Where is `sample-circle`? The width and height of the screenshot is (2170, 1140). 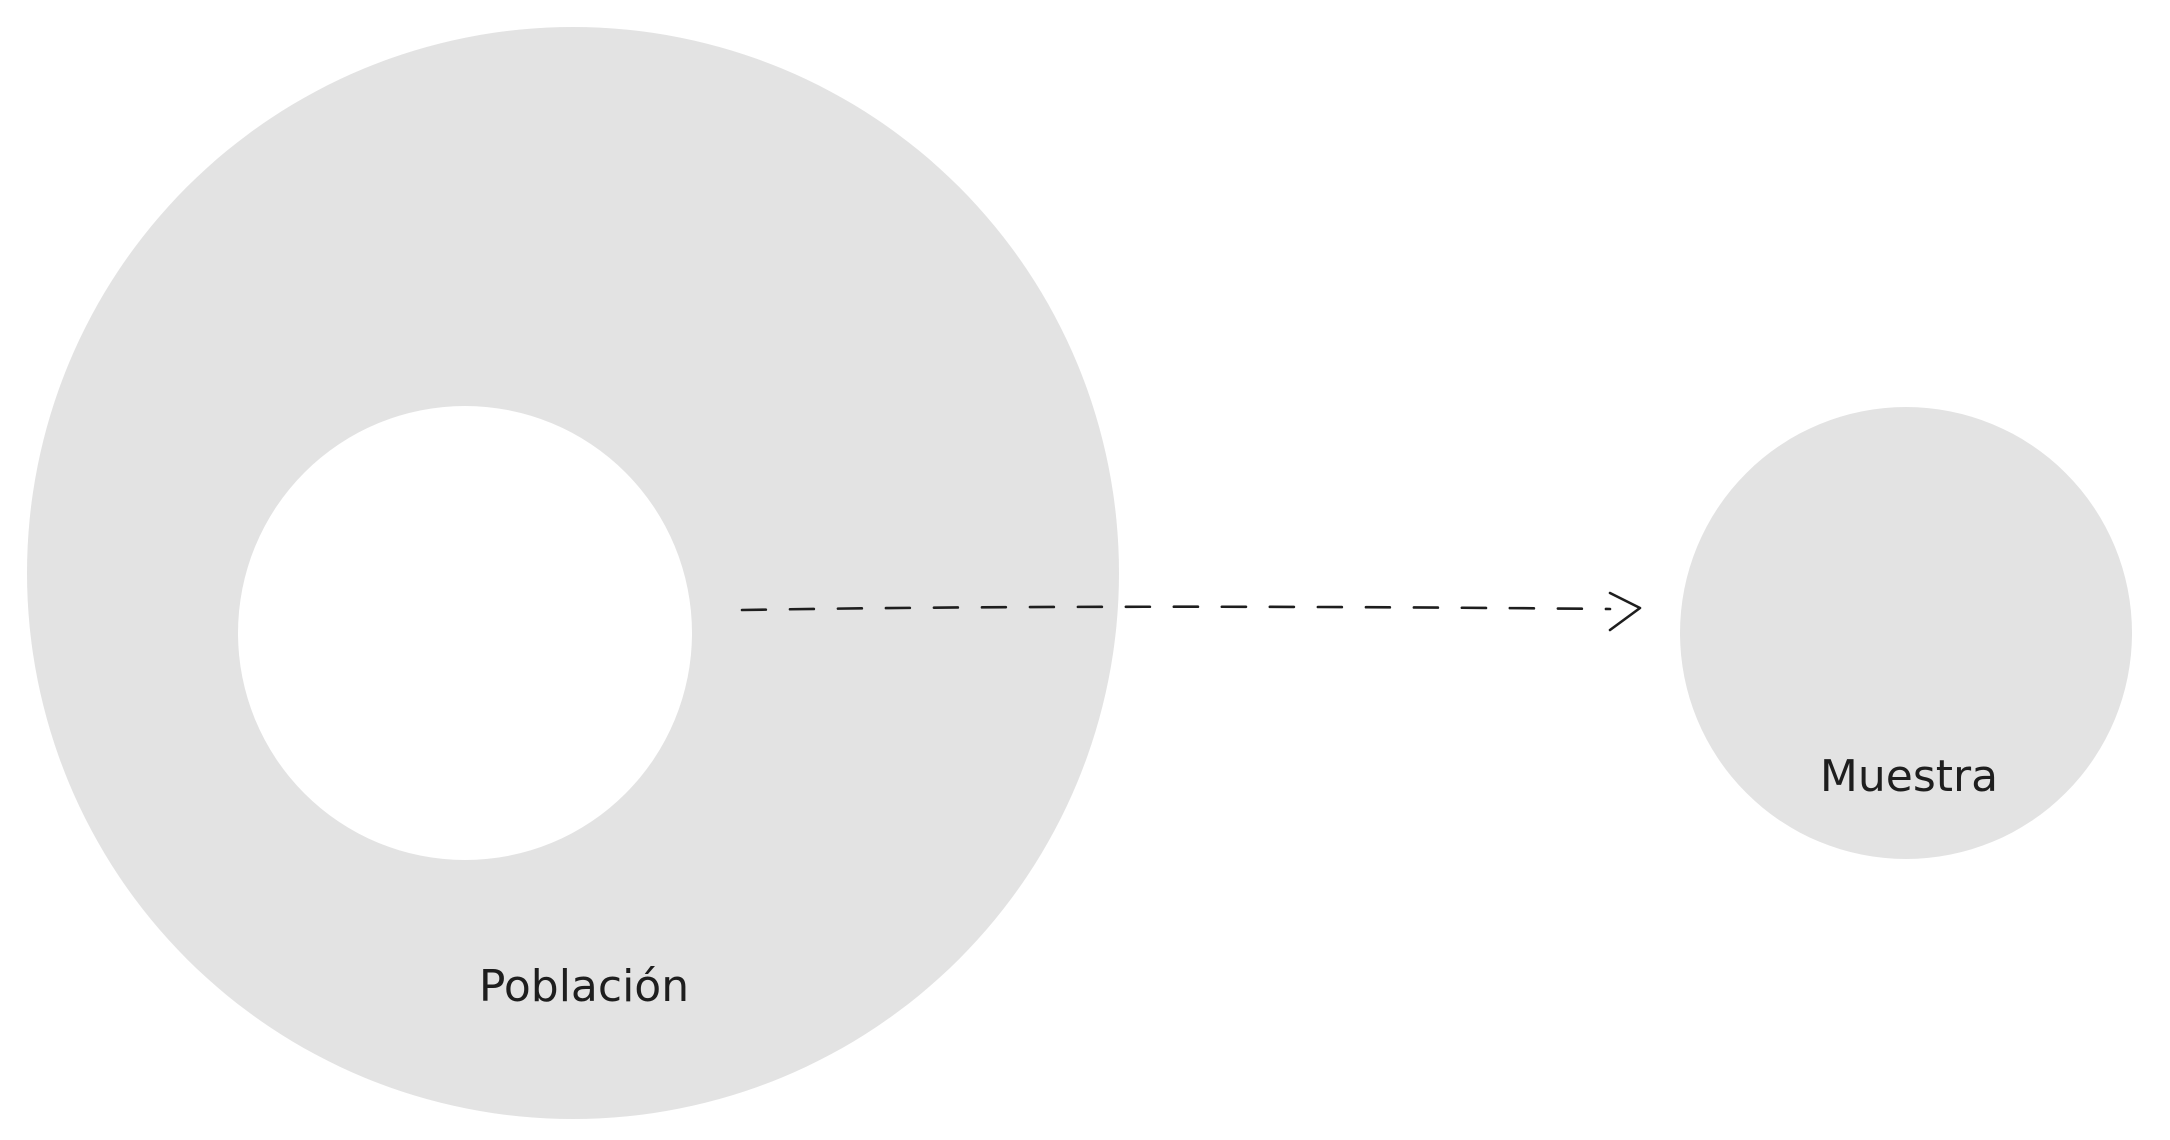 sample-circle is located at coordinates (1906, 633).